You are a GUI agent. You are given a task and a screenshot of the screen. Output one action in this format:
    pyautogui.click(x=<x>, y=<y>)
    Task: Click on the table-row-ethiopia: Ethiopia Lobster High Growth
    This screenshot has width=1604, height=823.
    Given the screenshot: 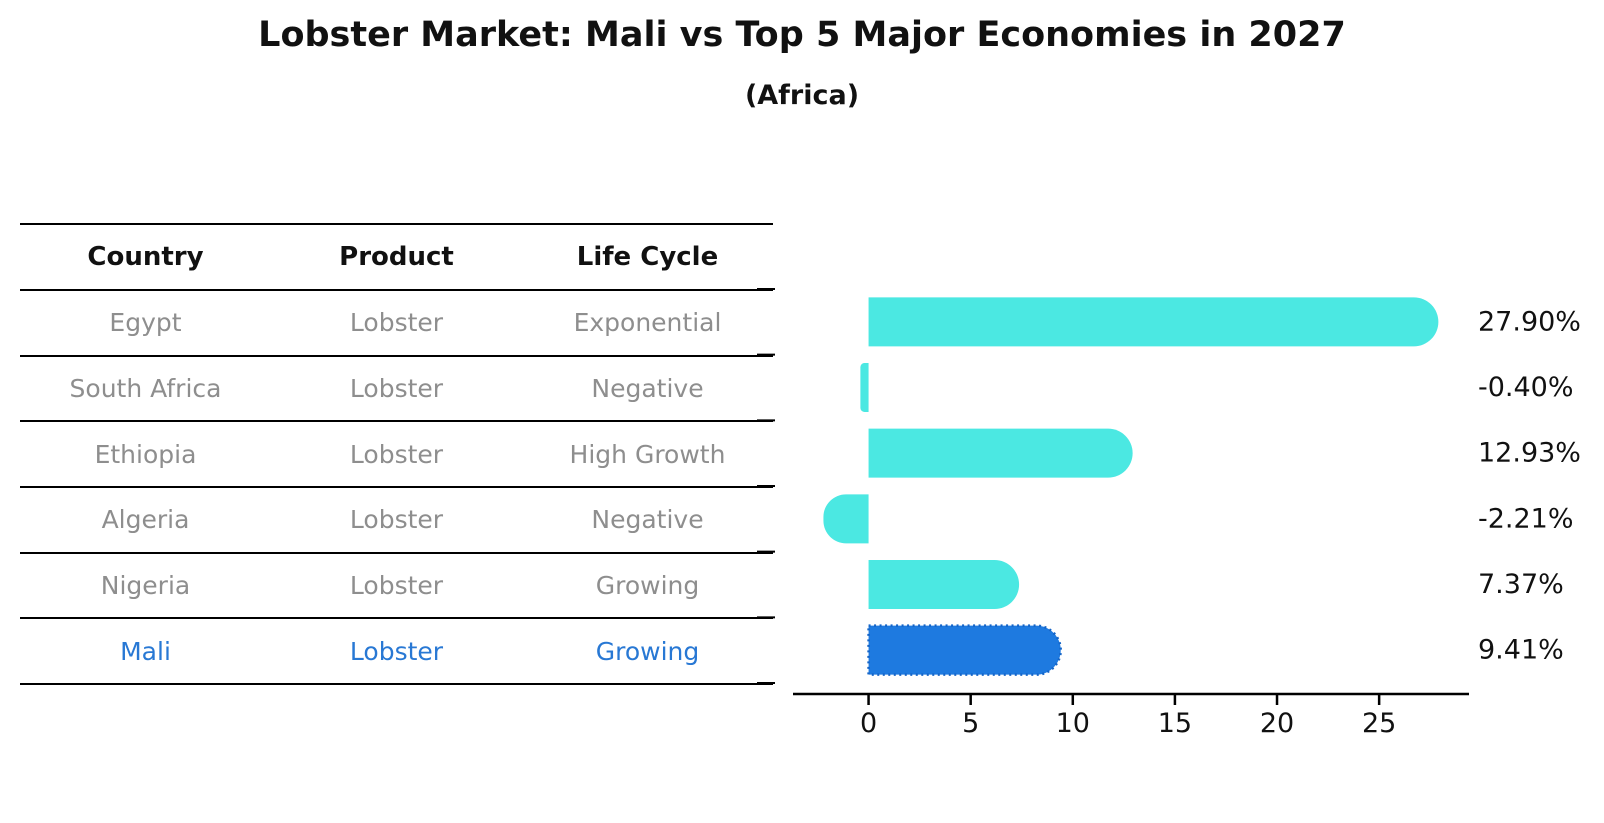 What is the action you would take?
    pyautogui.click(x=396, y=455)
    